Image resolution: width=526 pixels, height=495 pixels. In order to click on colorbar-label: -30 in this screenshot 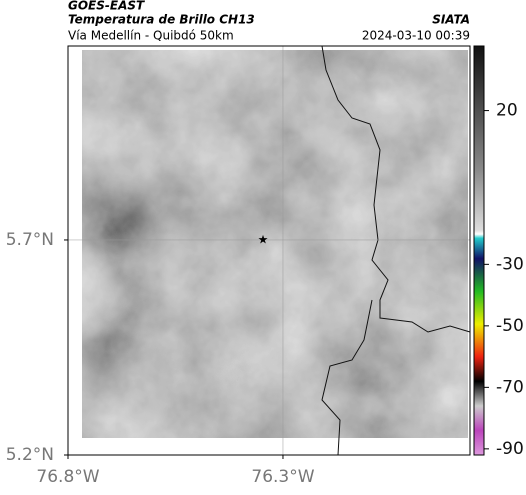, I will do `click(510, 264)`.